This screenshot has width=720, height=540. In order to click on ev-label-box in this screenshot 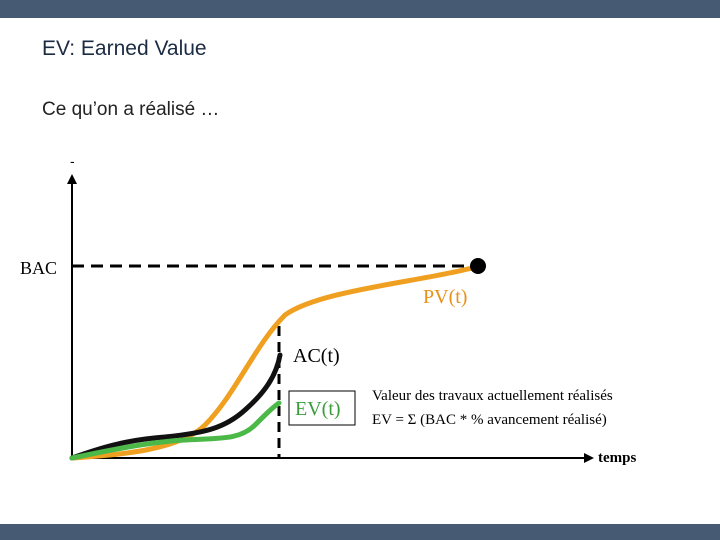, I will do `click(322, 408)`.